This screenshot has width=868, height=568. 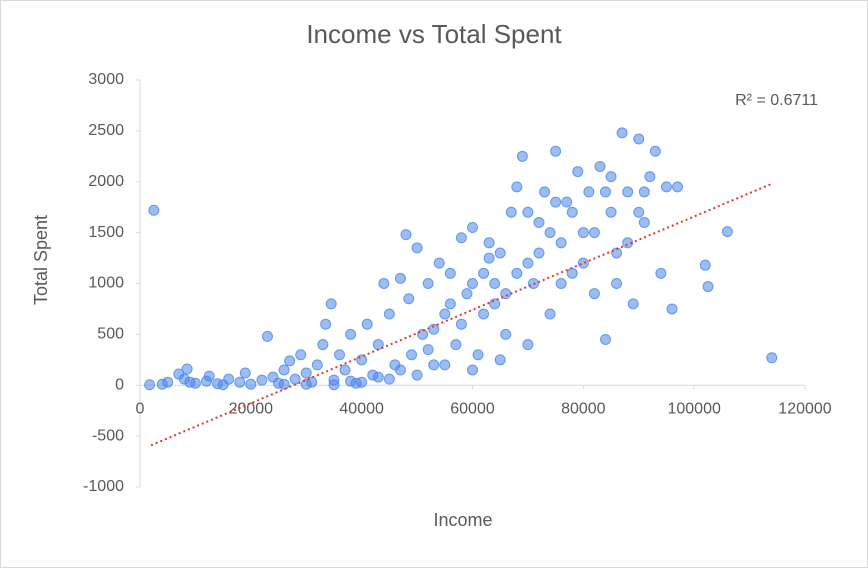 I want to click on y-tick-label: -1000, so click(x=103, y=486).